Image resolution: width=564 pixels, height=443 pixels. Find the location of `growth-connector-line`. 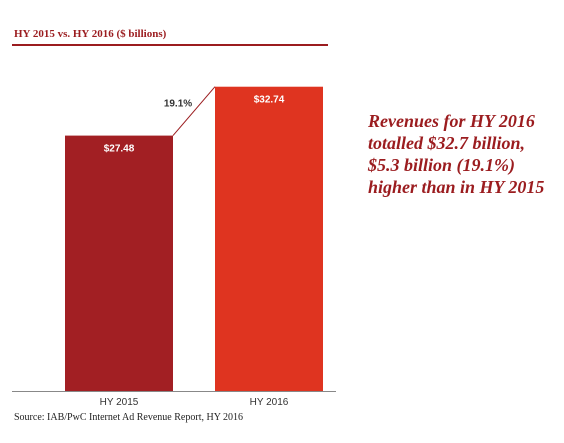

growth-connector-line is located at coordinates (194, 111).